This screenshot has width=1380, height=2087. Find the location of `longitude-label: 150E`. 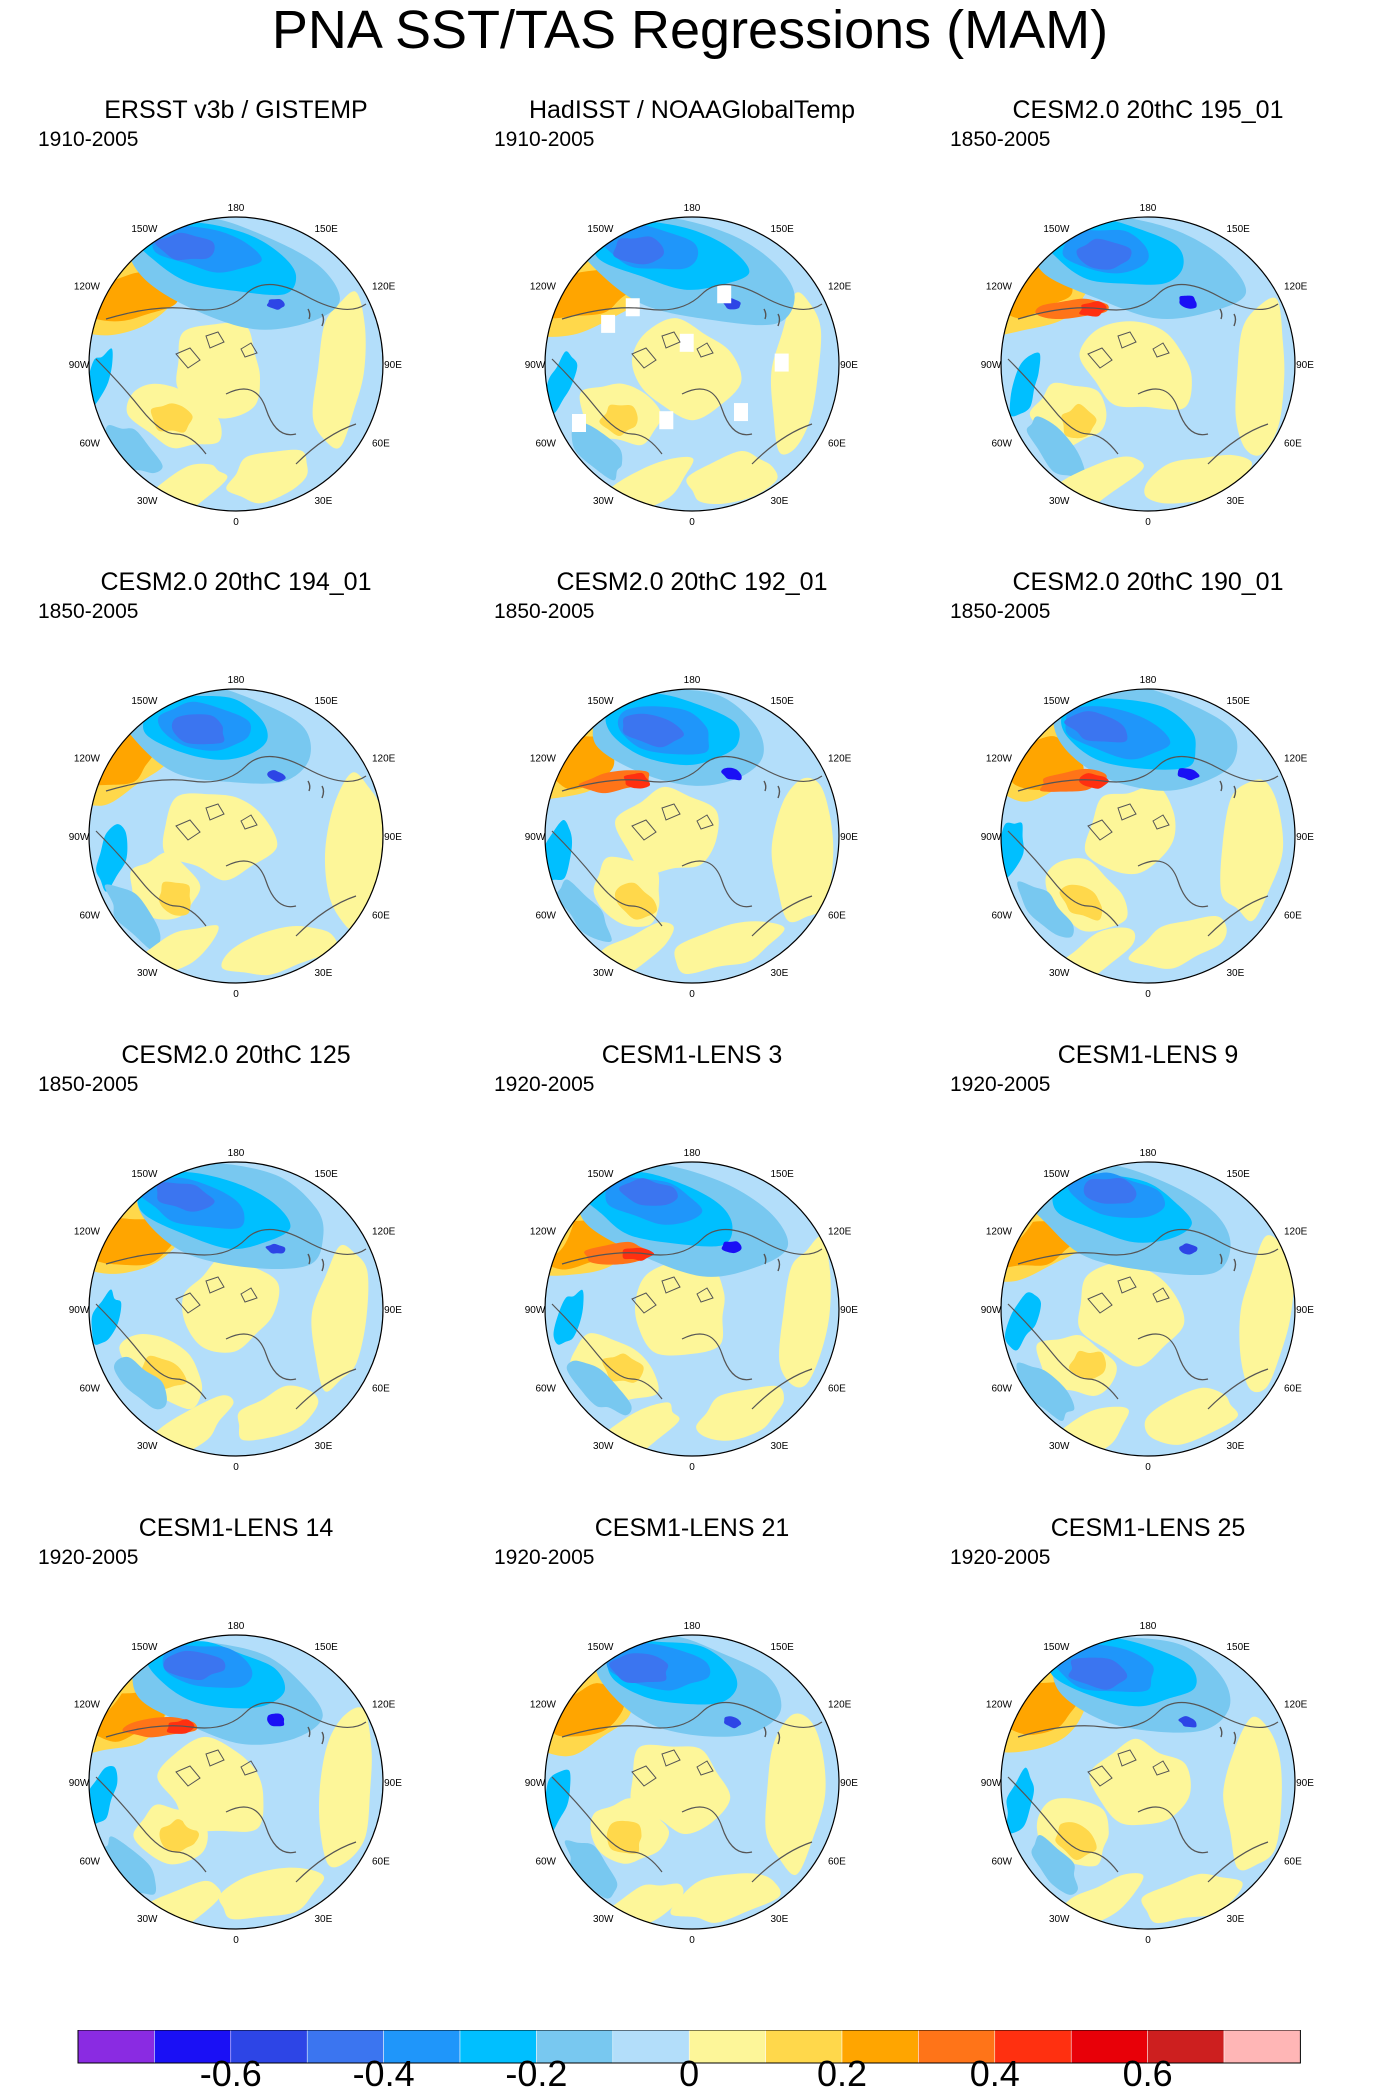

longitude-label: 150E is located at coordinates (783, 1647).